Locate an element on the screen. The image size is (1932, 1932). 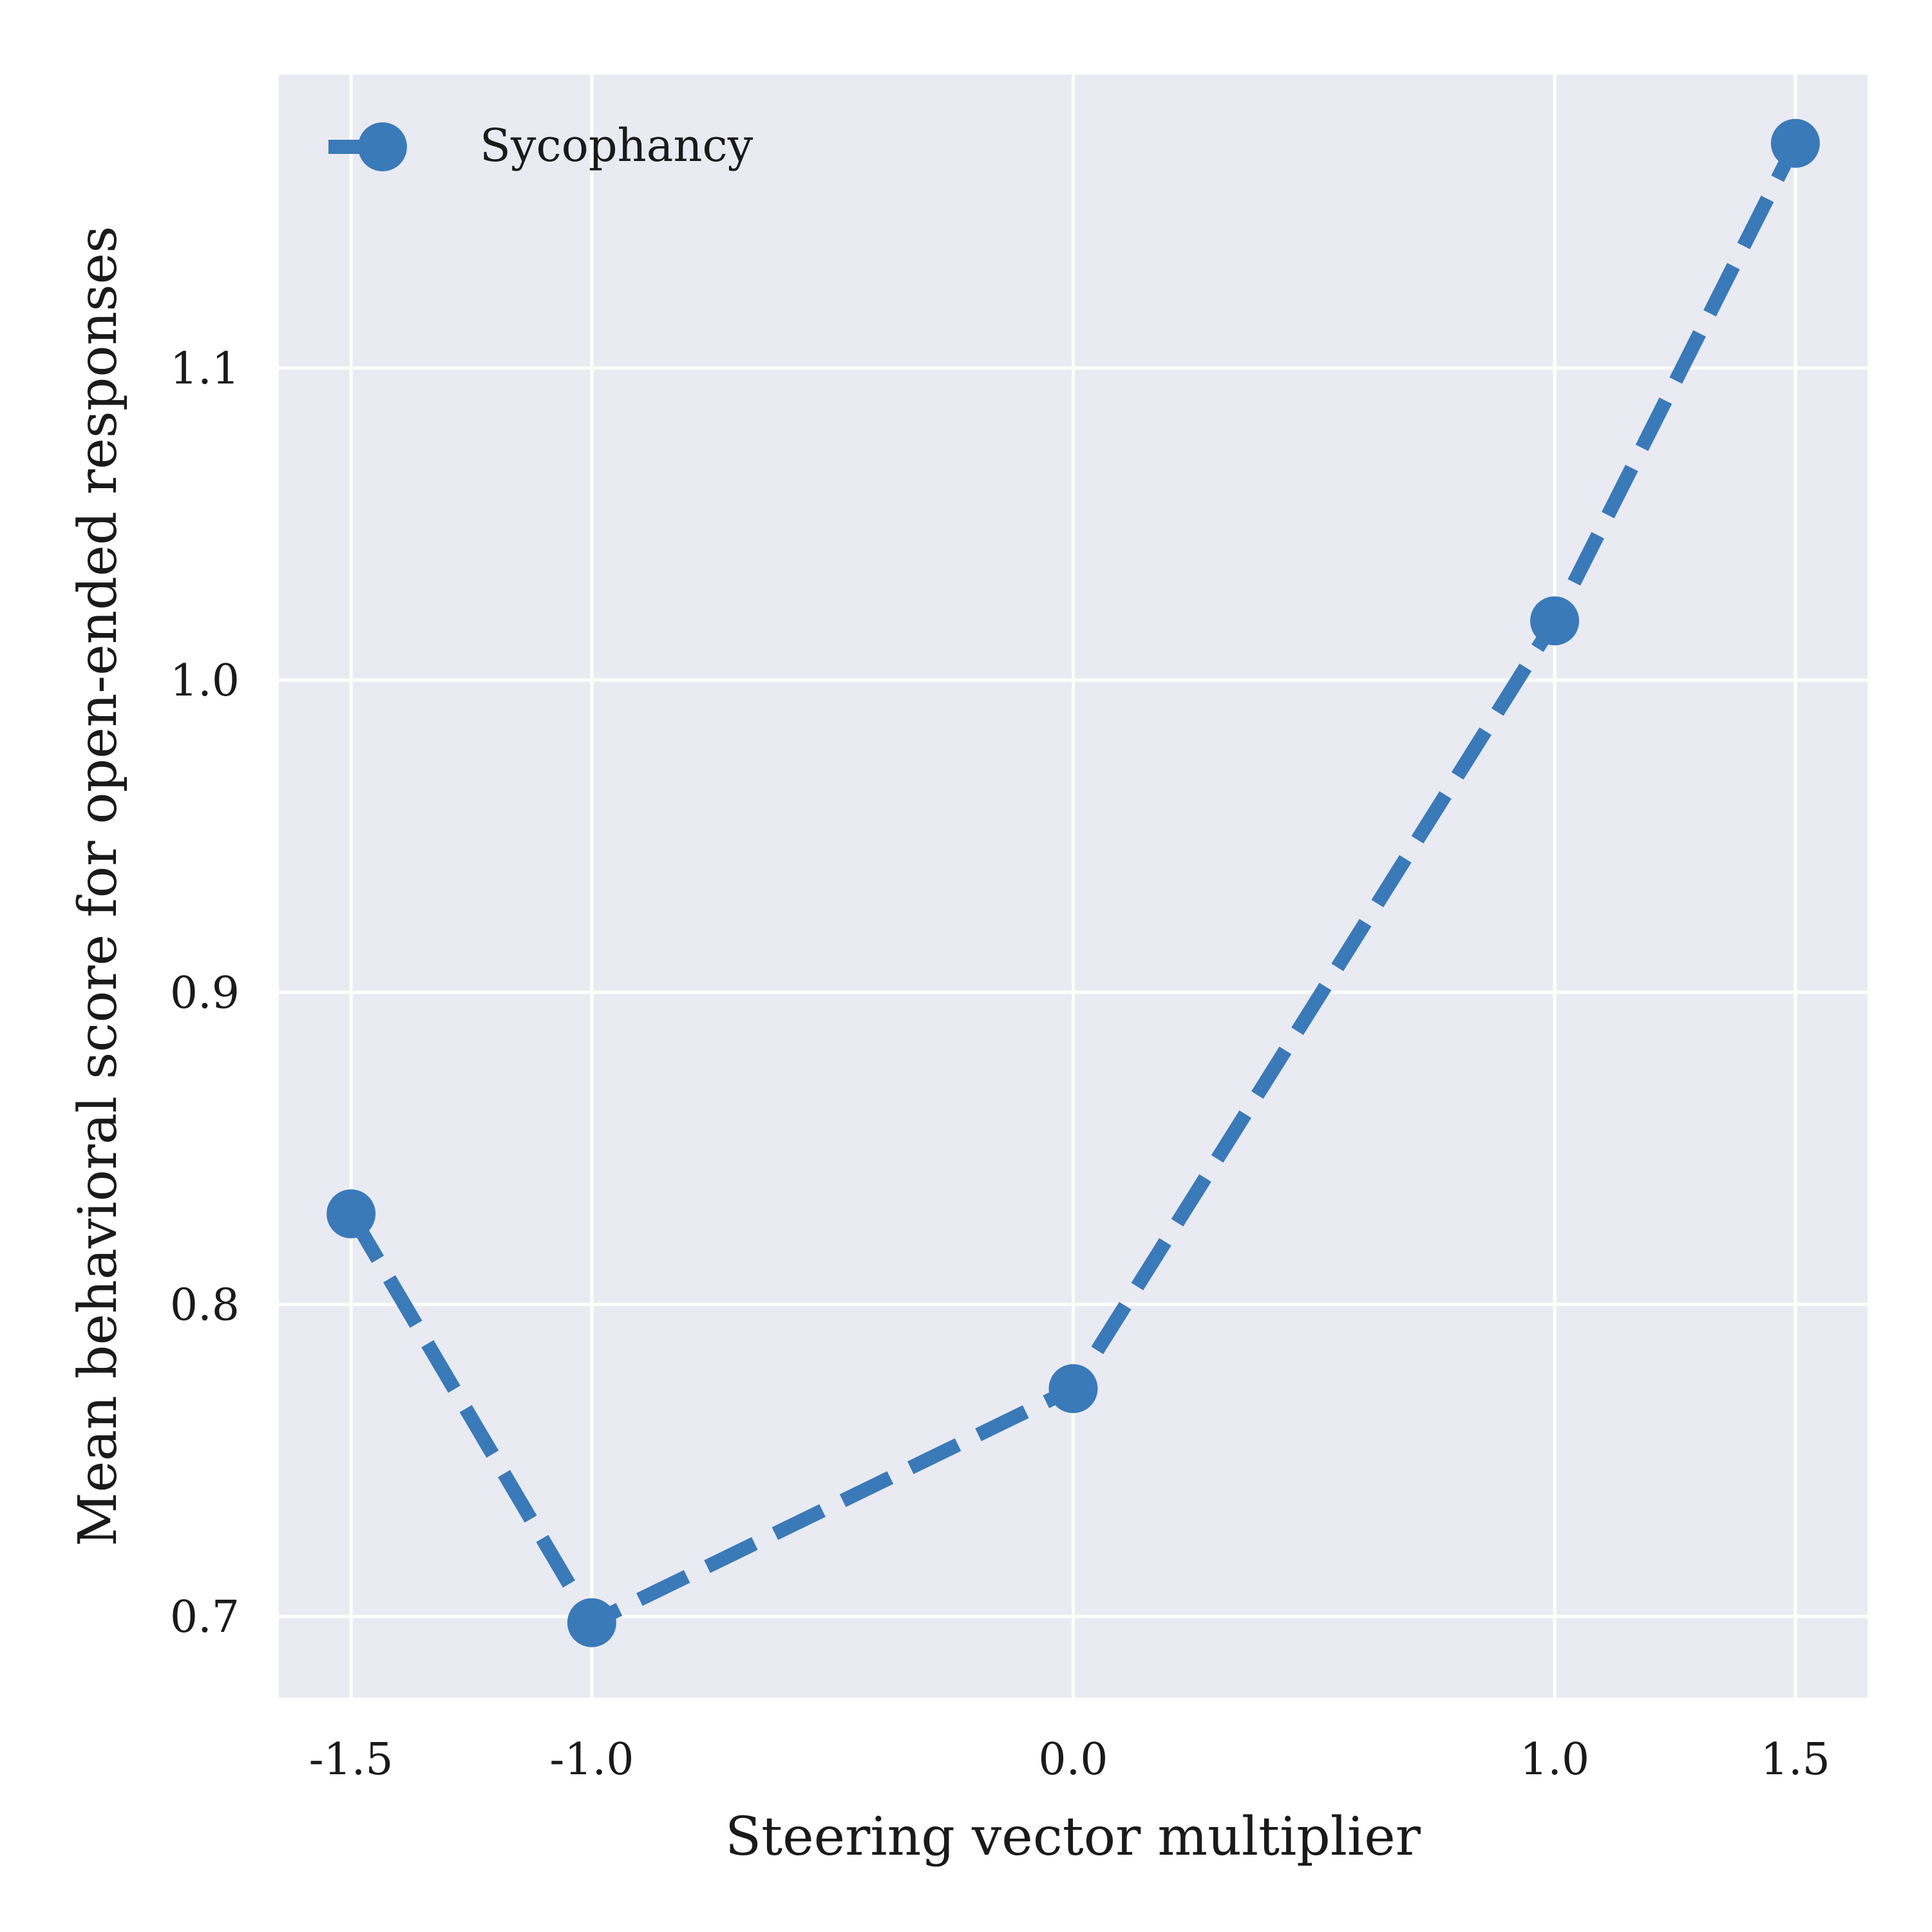
legend: Sycophancy is located at coordinates (540, 145).